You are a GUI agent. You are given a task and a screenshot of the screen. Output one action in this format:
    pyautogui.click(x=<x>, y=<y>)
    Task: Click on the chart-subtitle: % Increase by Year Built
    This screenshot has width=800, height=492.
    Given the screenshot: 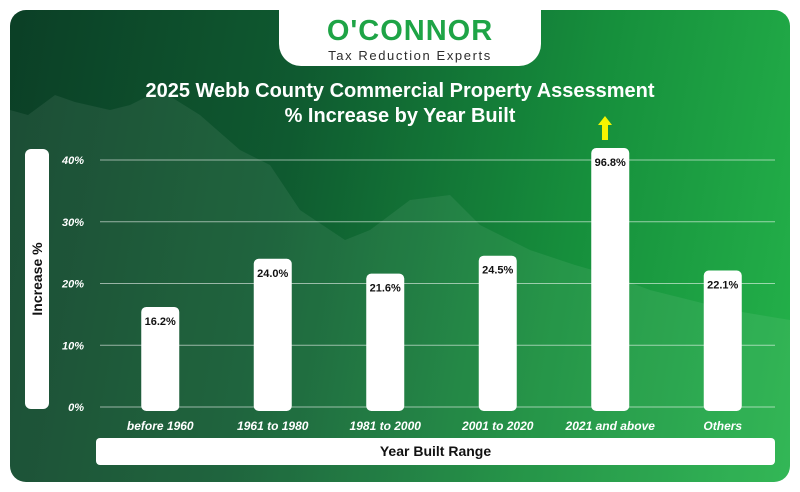 What is the action you would take?
    pyautogui.click(x=400, y=116)
    